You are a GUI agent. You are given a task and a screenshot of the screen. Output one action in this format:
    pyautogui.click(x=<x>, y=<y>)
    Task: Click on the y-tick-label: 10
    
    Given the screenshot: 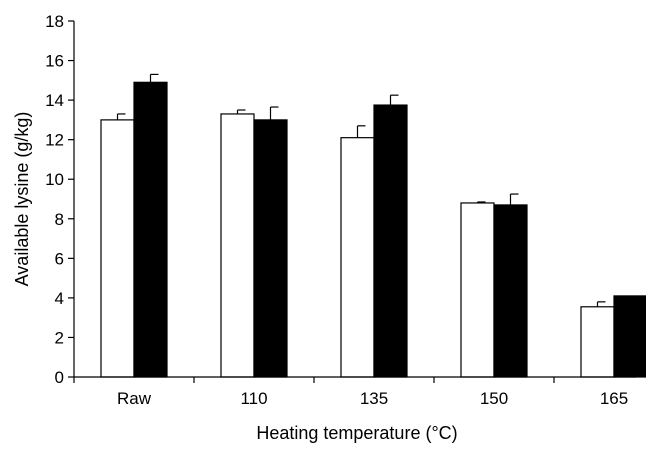 What is the action you would take?
    pyautogui.click(x=54, y=179)
    